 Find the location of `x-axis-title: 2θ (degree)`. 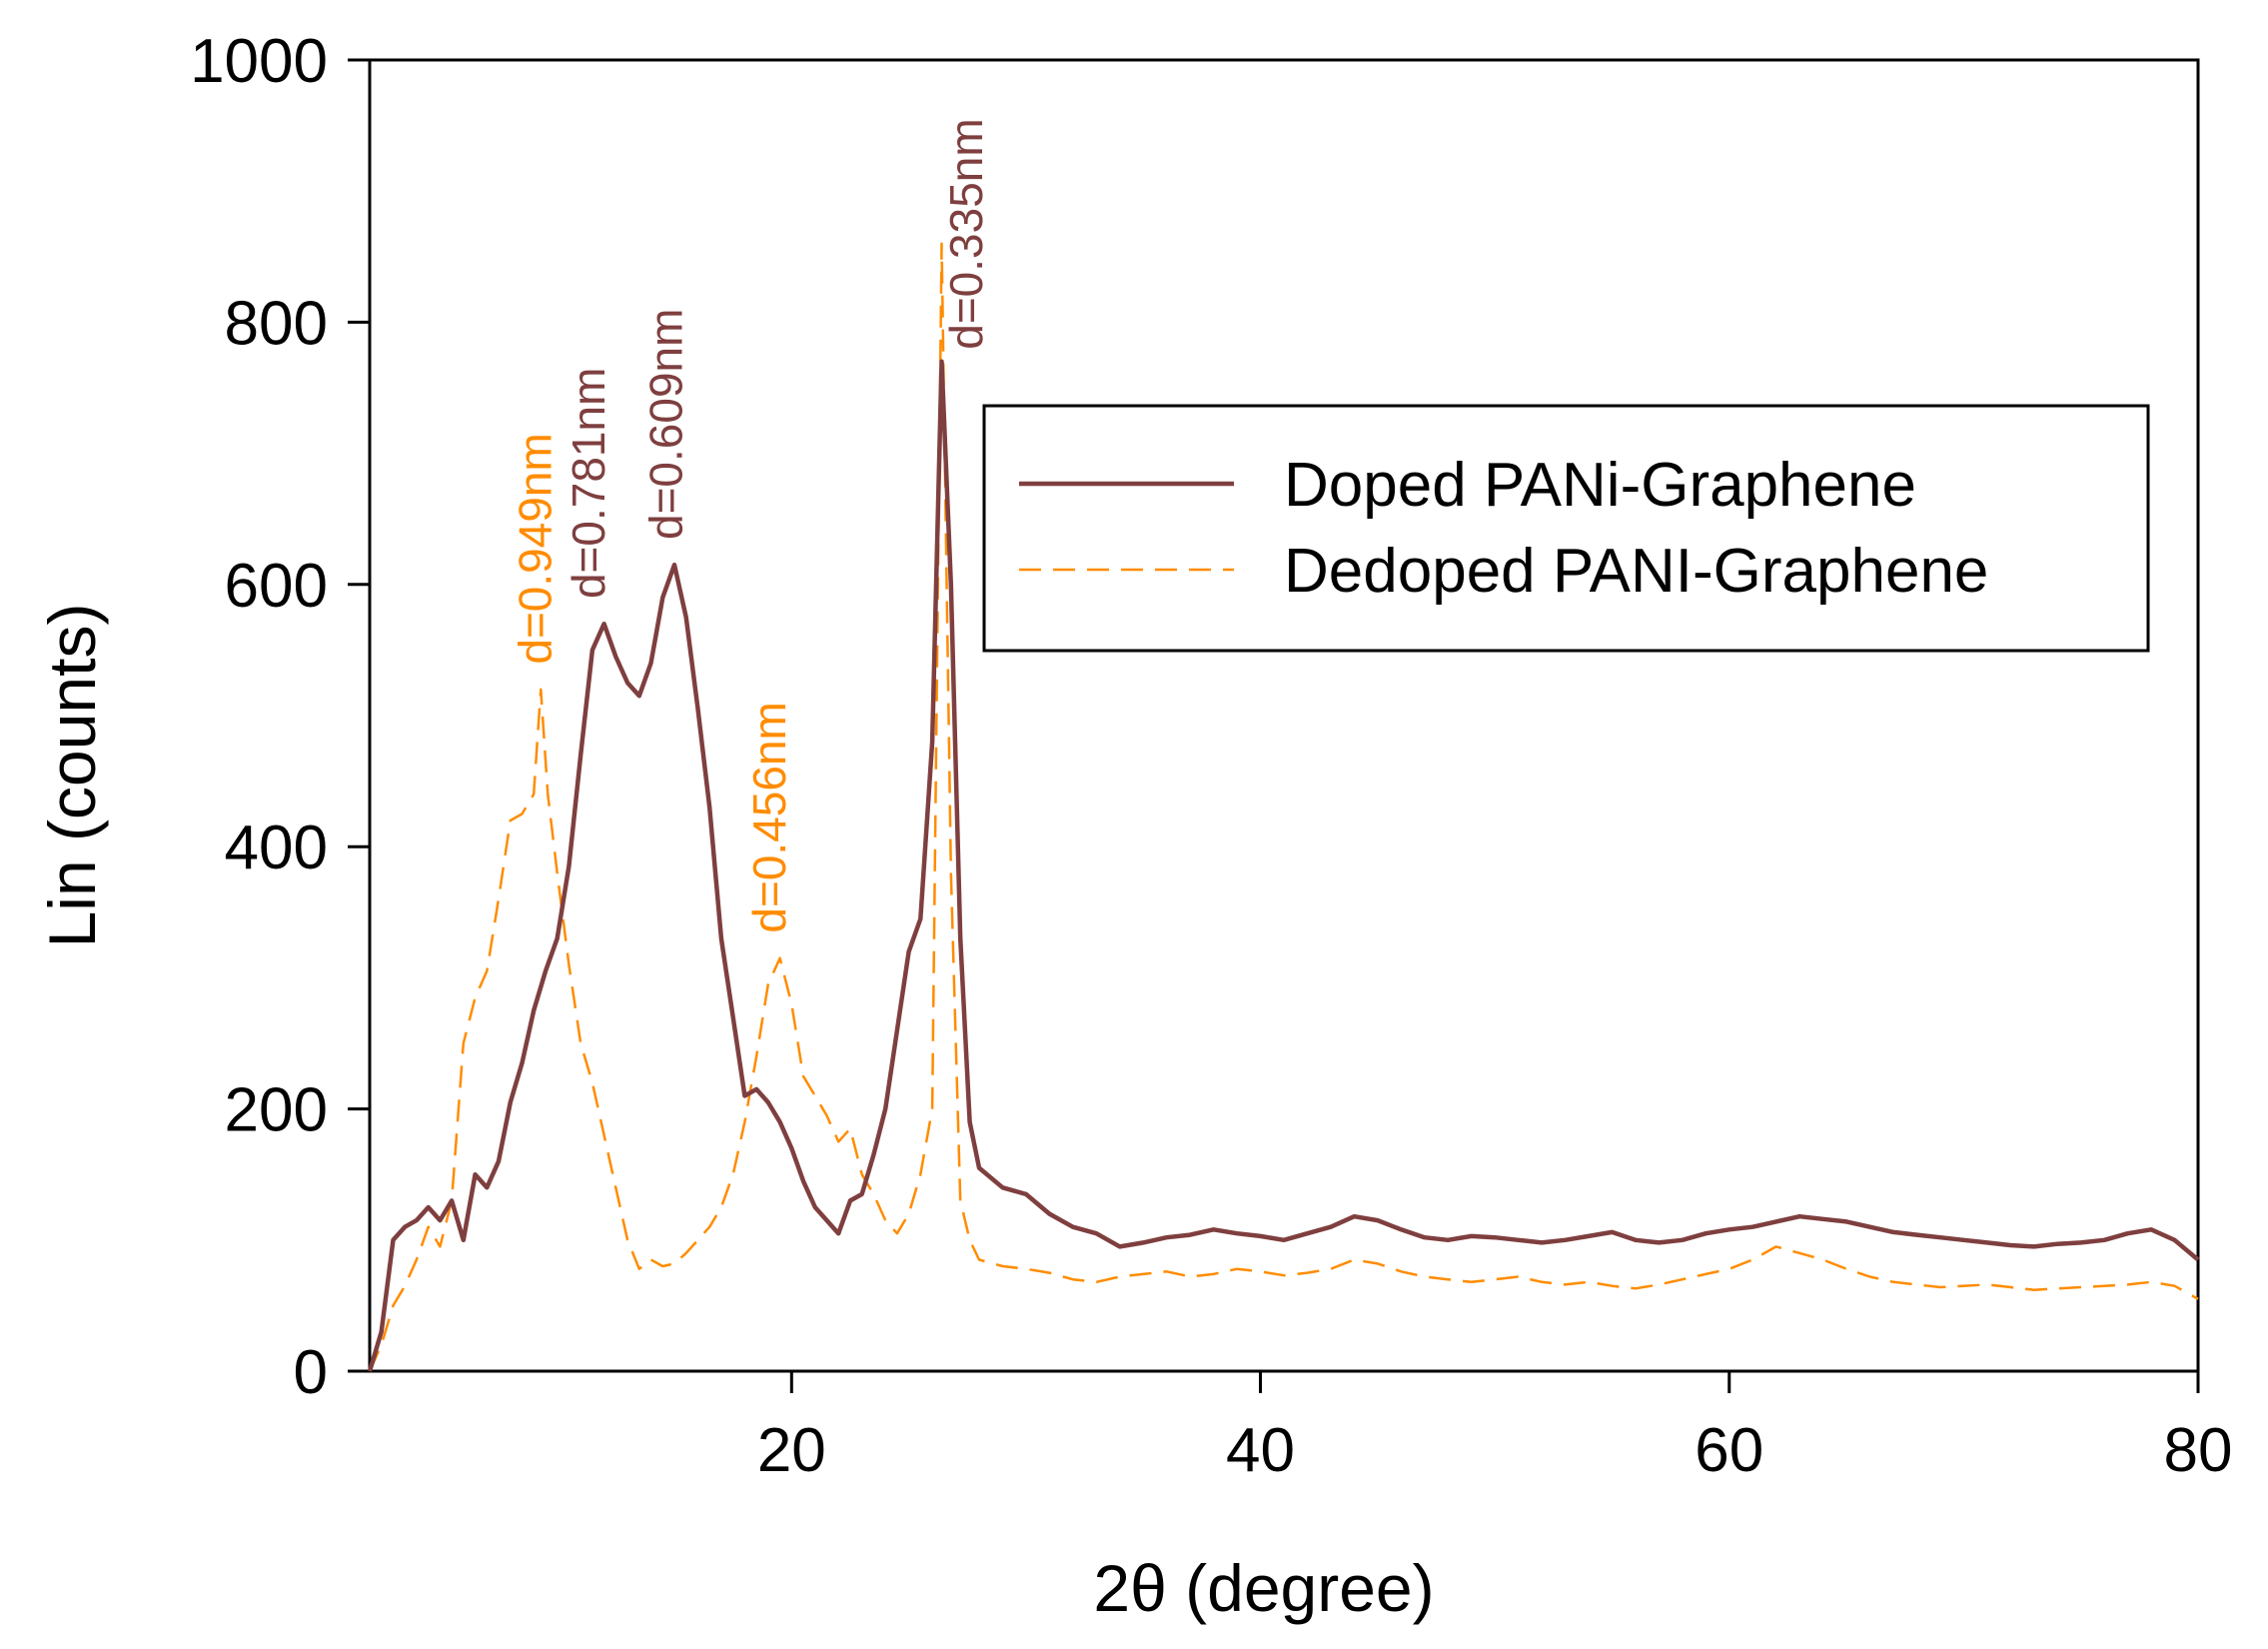

x-axis-title: 2θ (degree) is located at coordinates (1263, 1588).